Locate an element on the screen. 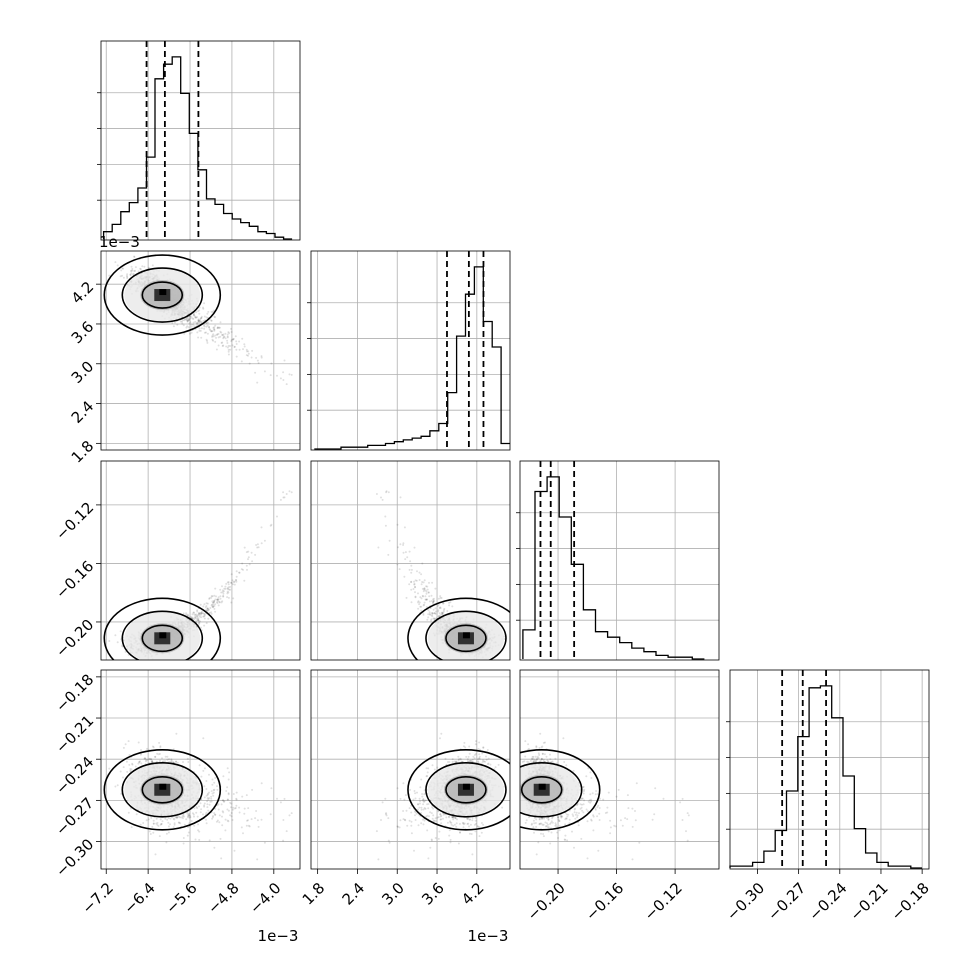 This screenshot has width=970, height=970. x-tick-label: −0.12 is located at coordinates (663, 901).